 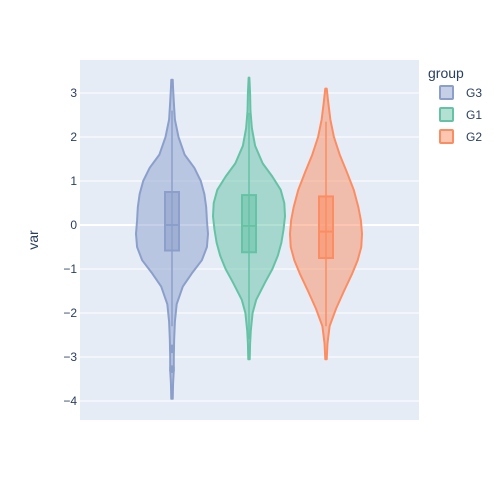 What do you see at coordinates (460, 114) in the screenshot?
I see `legend-item-g1: G1` at bounding box center [460, 114].